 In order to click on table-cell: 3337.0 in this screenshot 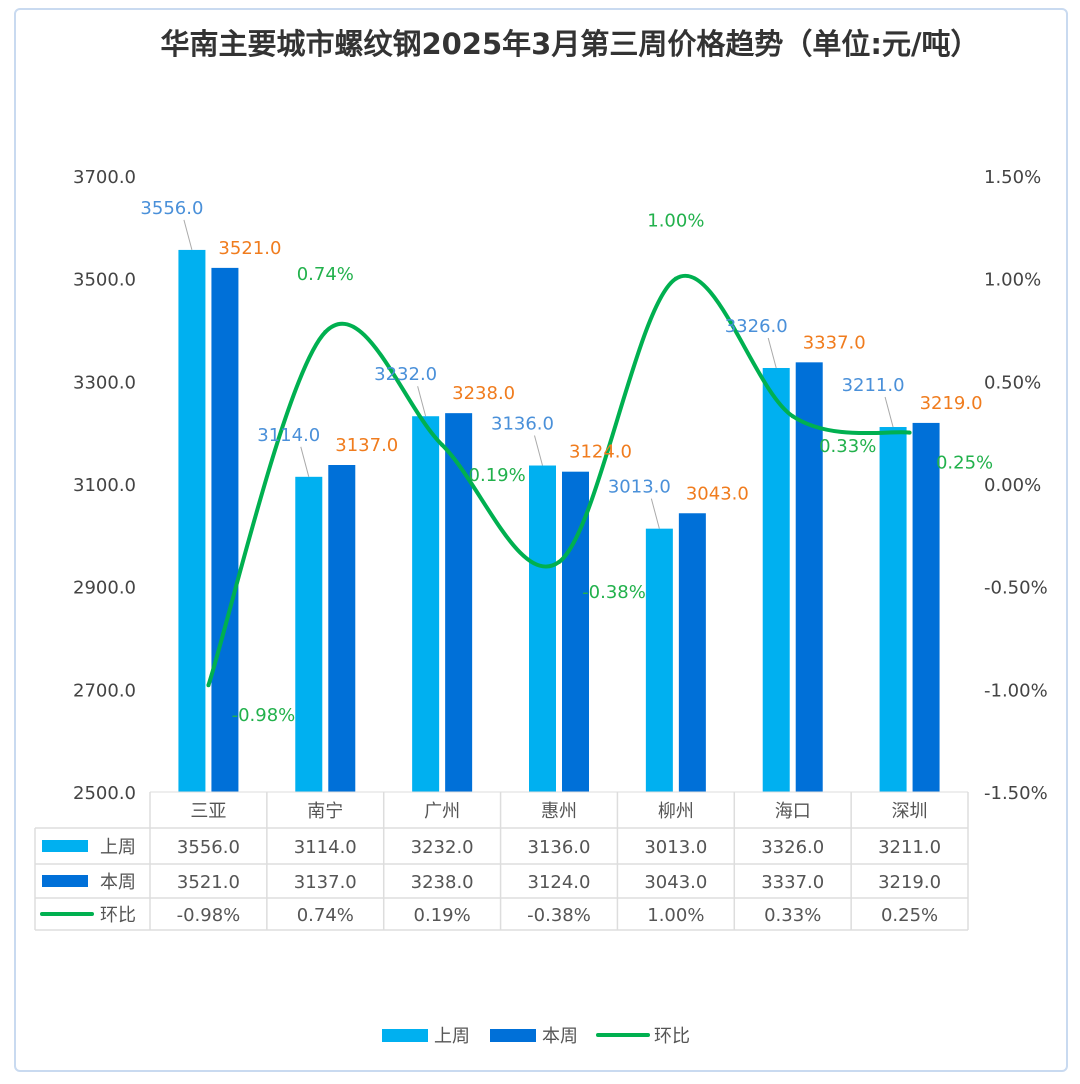, I will do `click(792, 882)`.